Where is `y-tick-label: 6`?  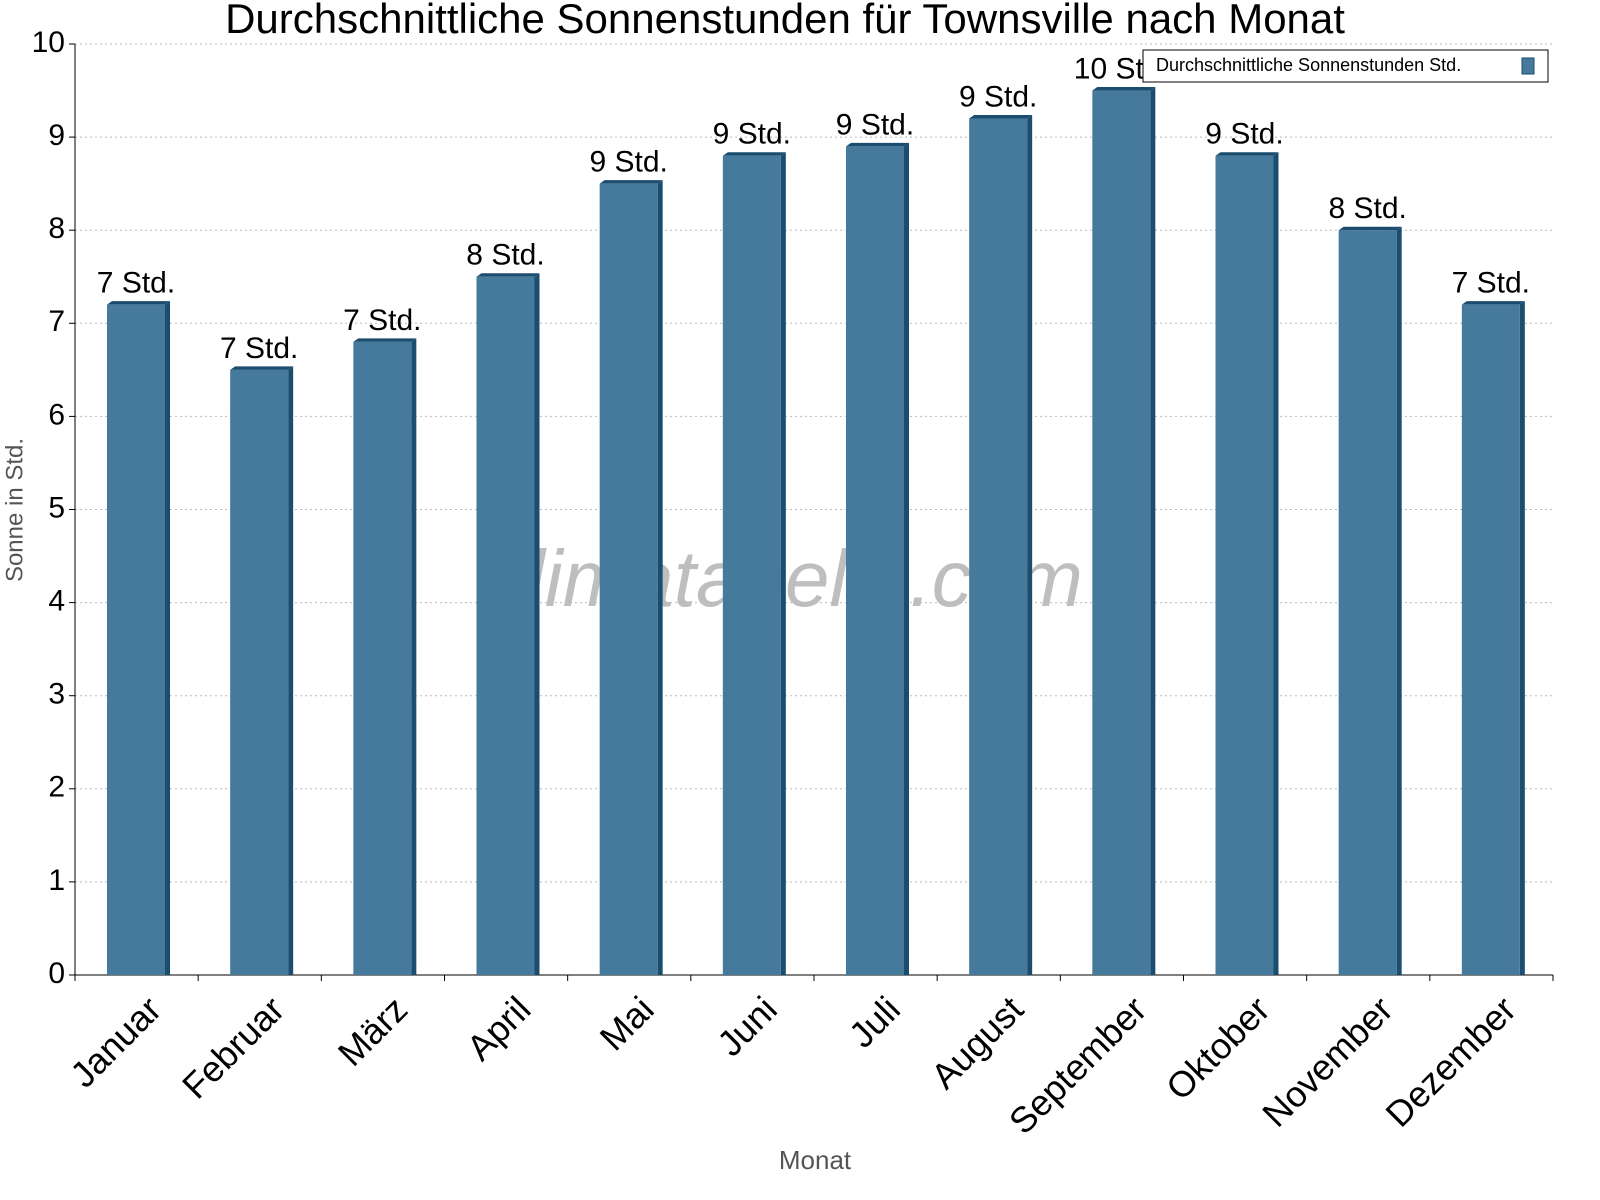 y-tick-label: 6 is located at coordinates (56, 414).